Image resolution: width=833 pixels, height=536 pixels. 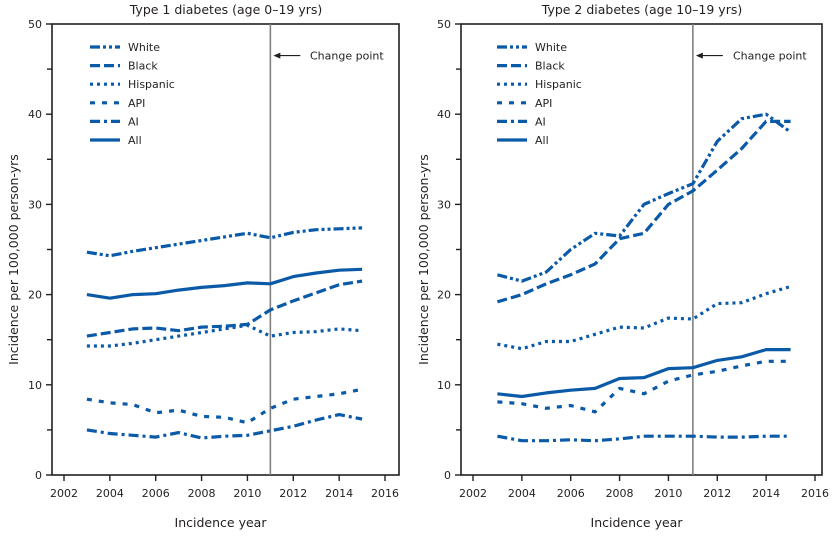 What do you see at coordinates (641, 9) in the screenshot?
I see `chart-title: Type 2 diabetes (age 10–19 yrs)` at bounding box center [641, 9].